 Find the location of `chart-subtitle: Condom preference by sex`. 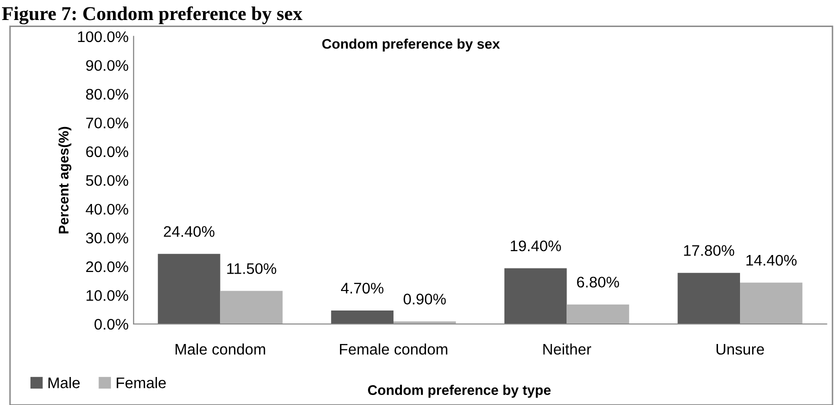

chart-subtitle: Condom preference by sex is located at coordinates (411, 45).